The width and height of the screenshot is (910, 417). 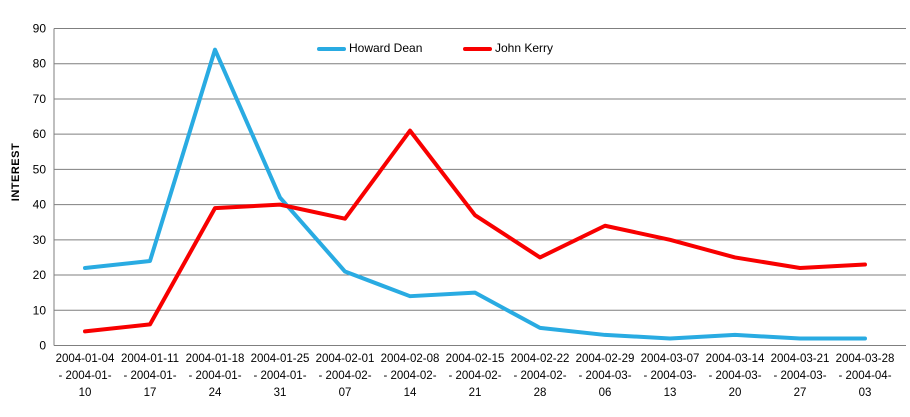 I want to click on y-tick-label-70: 70, so click(x=40, y=99).